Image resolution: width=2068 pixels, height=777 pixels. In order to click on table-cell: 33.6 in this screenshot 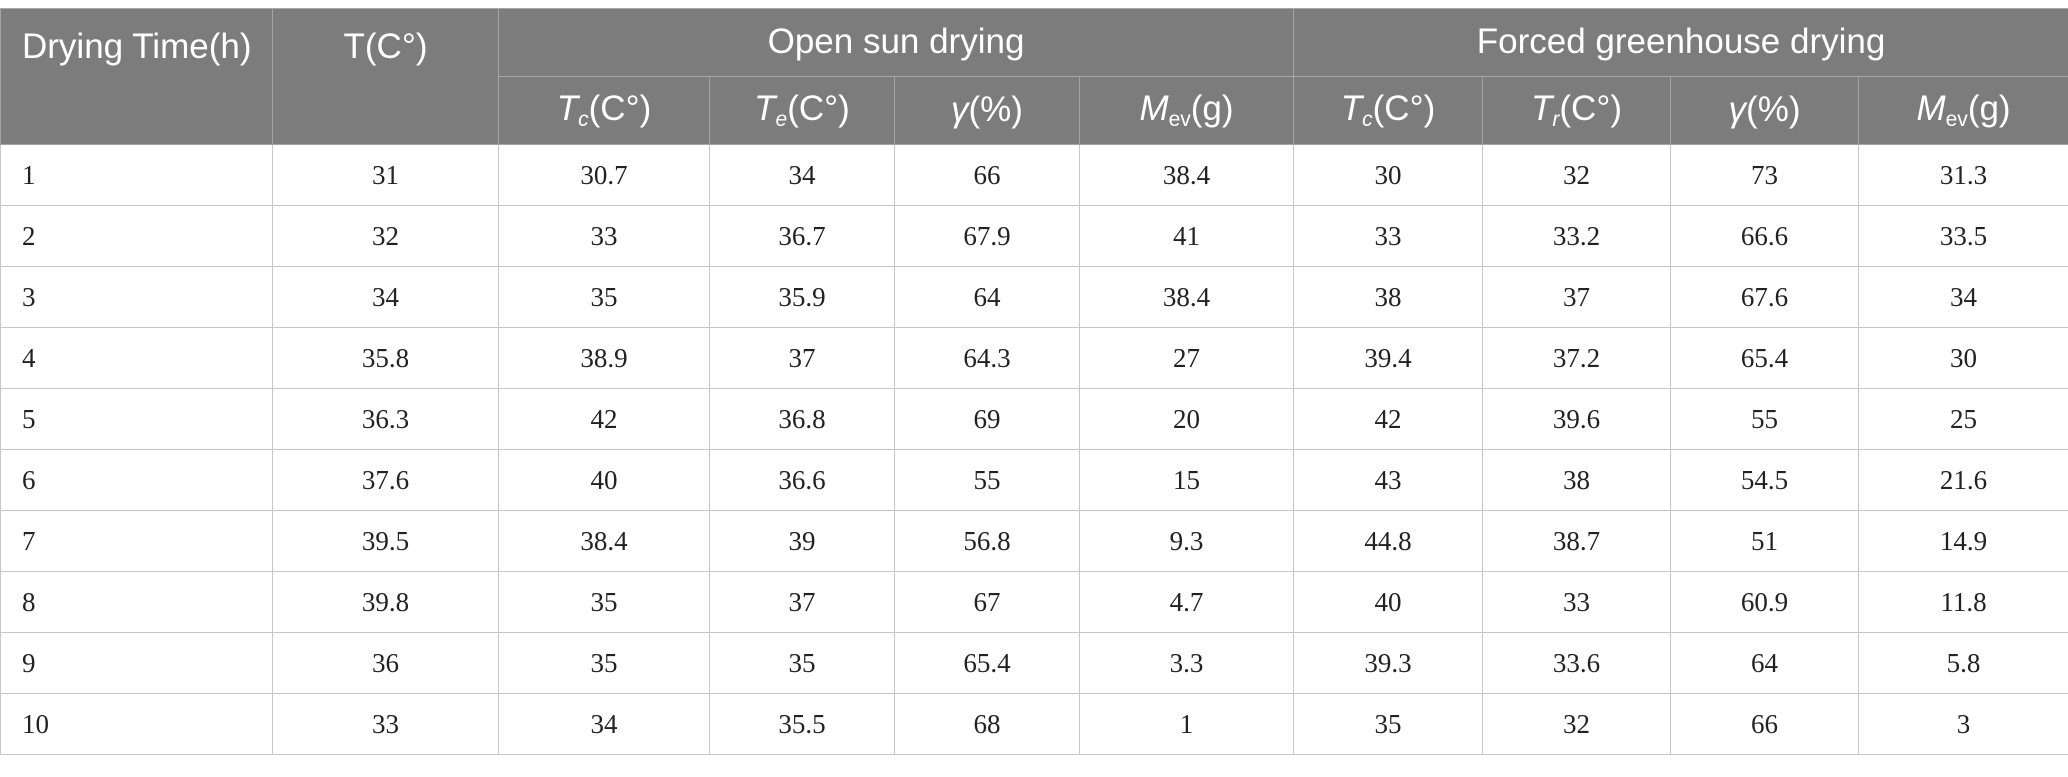, I will do `click(1577, 663)`.